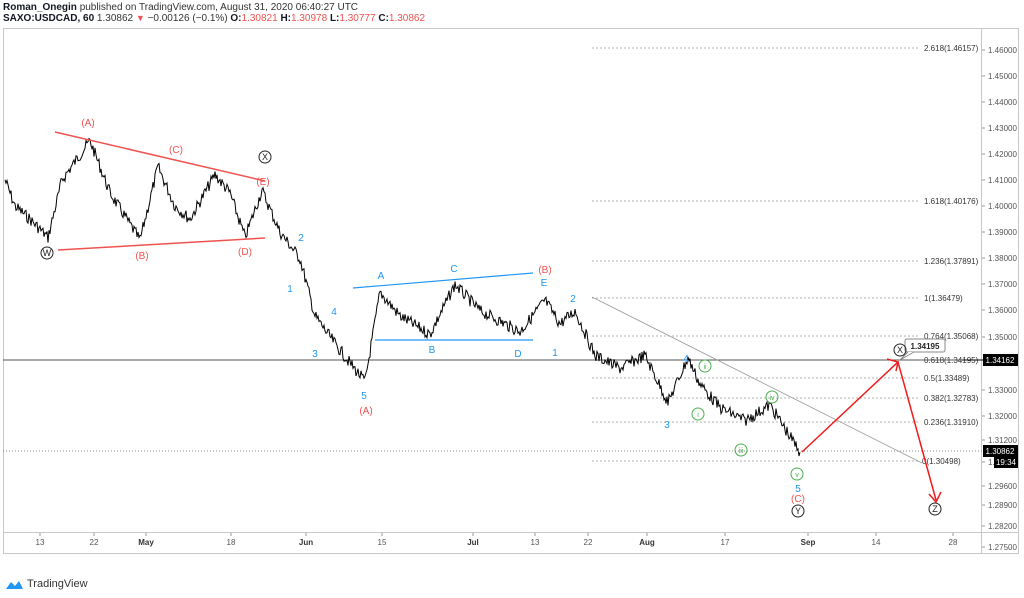 The width and height of the screenshot is (1024, 598). What do you see at coordinates (951, 336) in the screenshot?
I see `fib-level-label: 0.764(1.35068)` at bounding box center [951, 336].